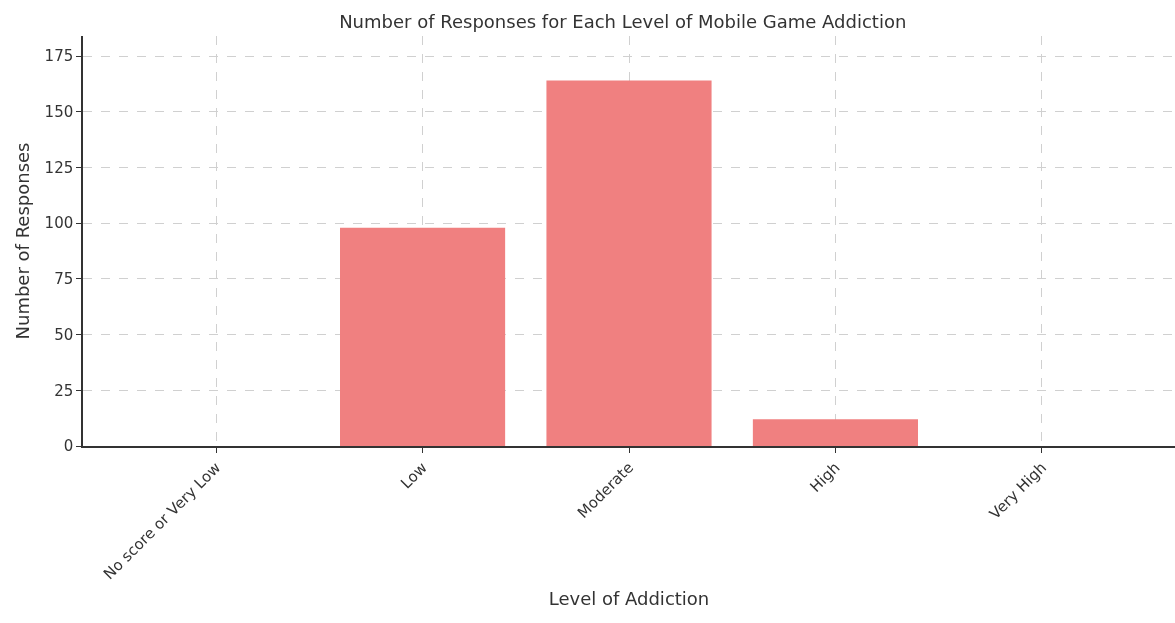  I want to click on y-tick-label: 75, so click(64, 279).